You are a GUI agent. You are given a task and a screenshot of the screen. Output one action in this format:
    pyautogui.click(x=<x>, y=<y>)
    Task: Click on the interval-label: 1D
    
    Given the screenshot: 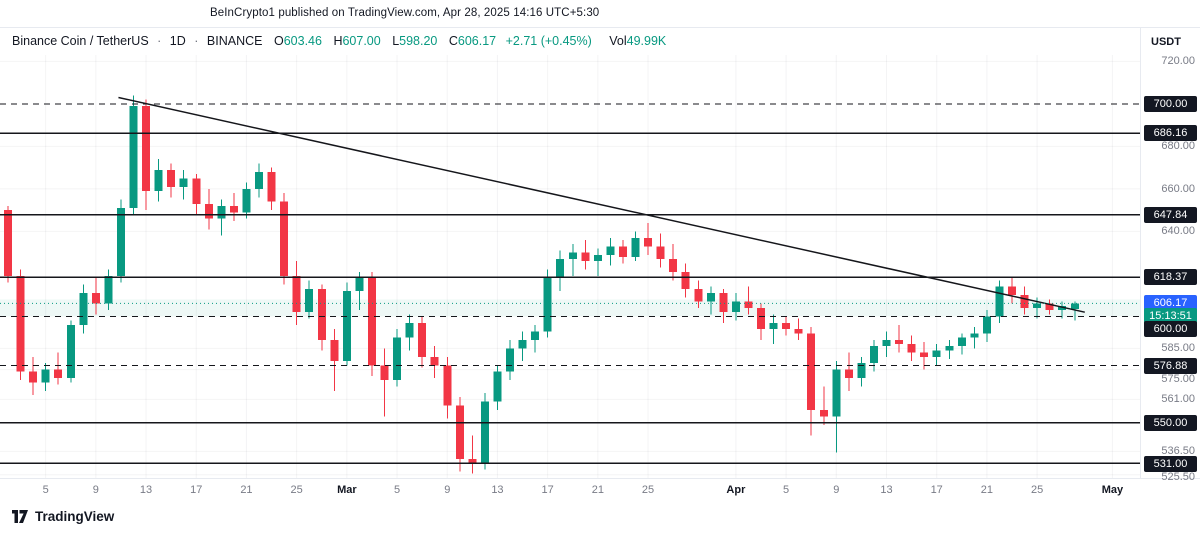 What is the action you would take?
    pyautogui.click(x=177, y=41)
    